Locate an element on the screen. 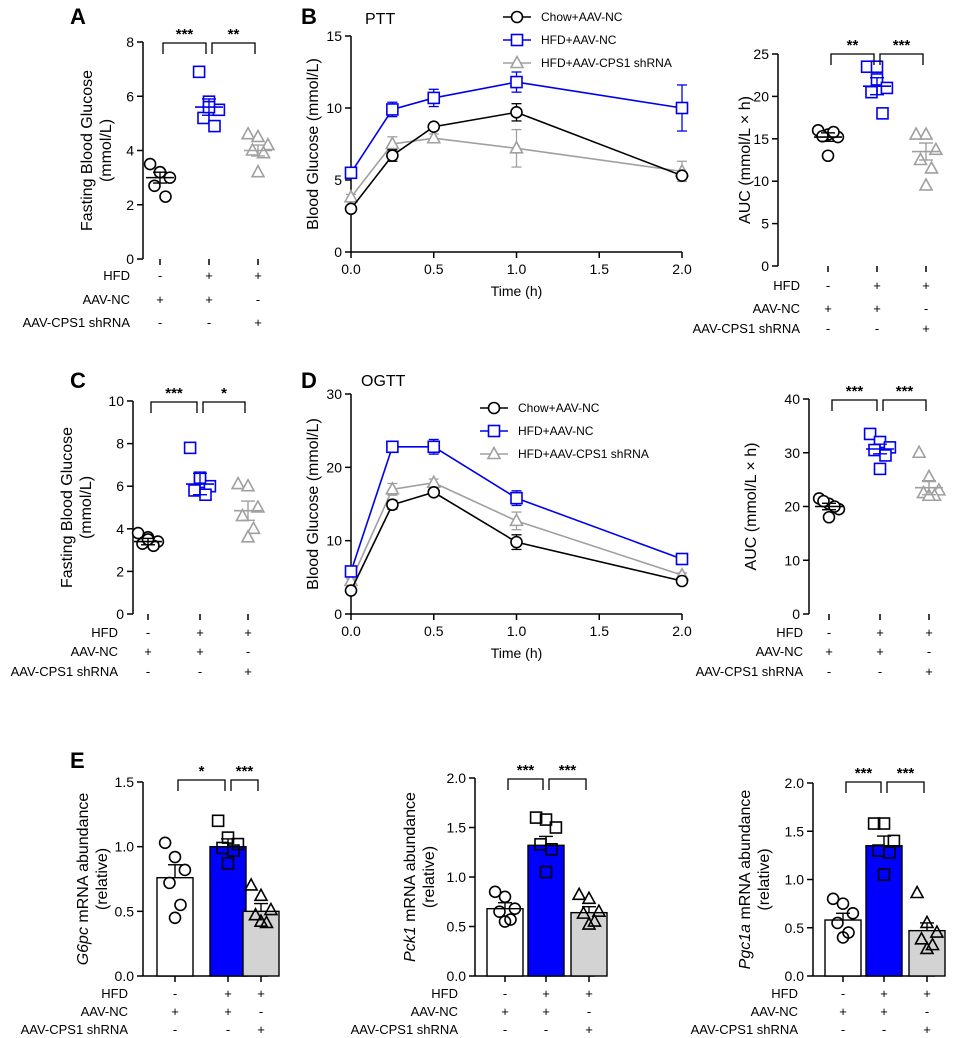 This screenshot has width=955, height=1038. panel-e-pgc1a-sig-label: *** is located at coordinates (906, 773).